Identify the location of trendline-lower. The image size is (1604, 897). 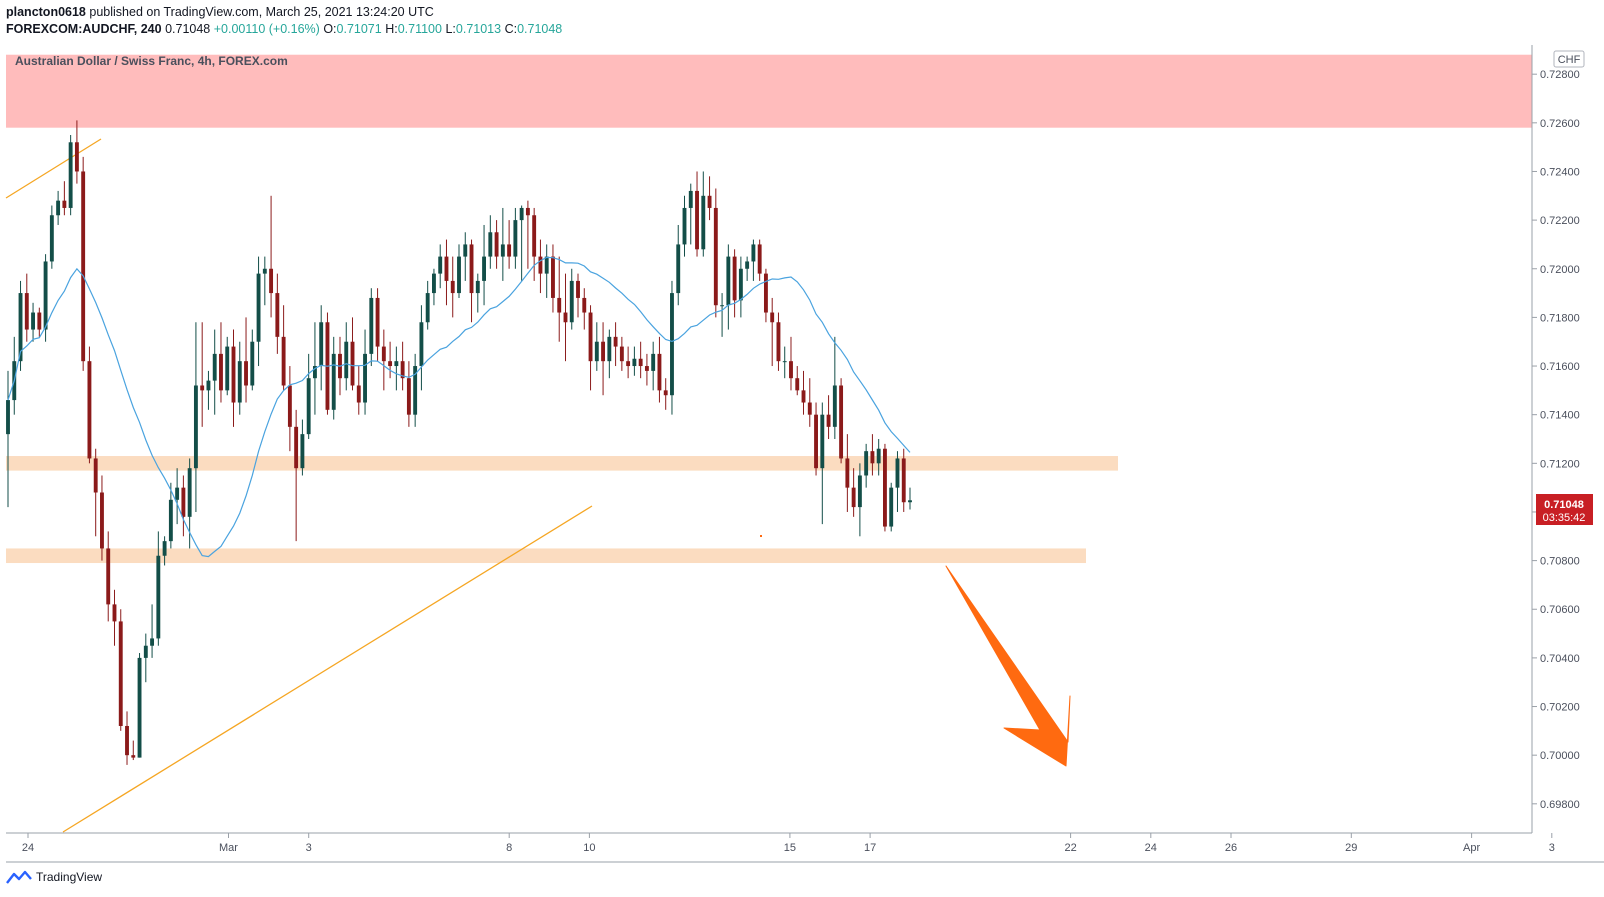
(327, 669).